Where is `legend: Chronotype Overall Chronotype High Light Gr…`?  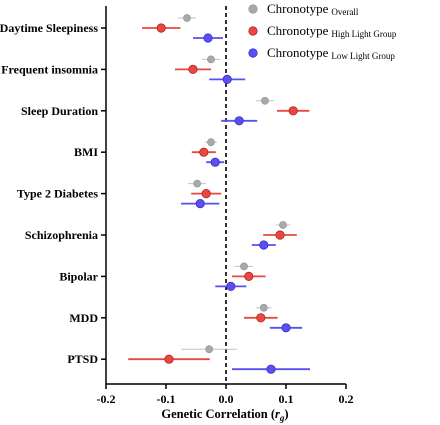
legend: Chronotype Overall Chronotype High Light Gr… is located at coordinates (322, 31).